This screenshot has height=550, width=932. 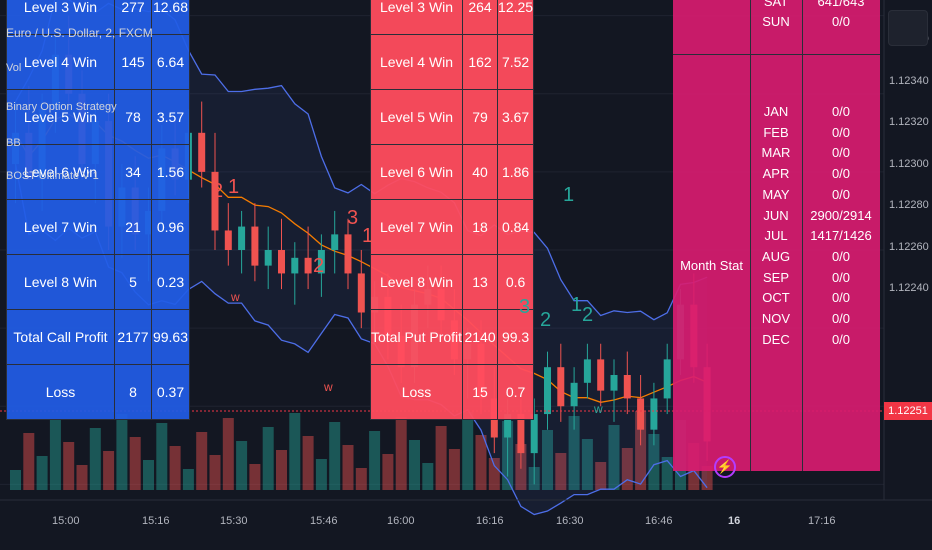 I want to click on stats-row: Level 6 Win 40 1.86, so click(x=452, y=172).